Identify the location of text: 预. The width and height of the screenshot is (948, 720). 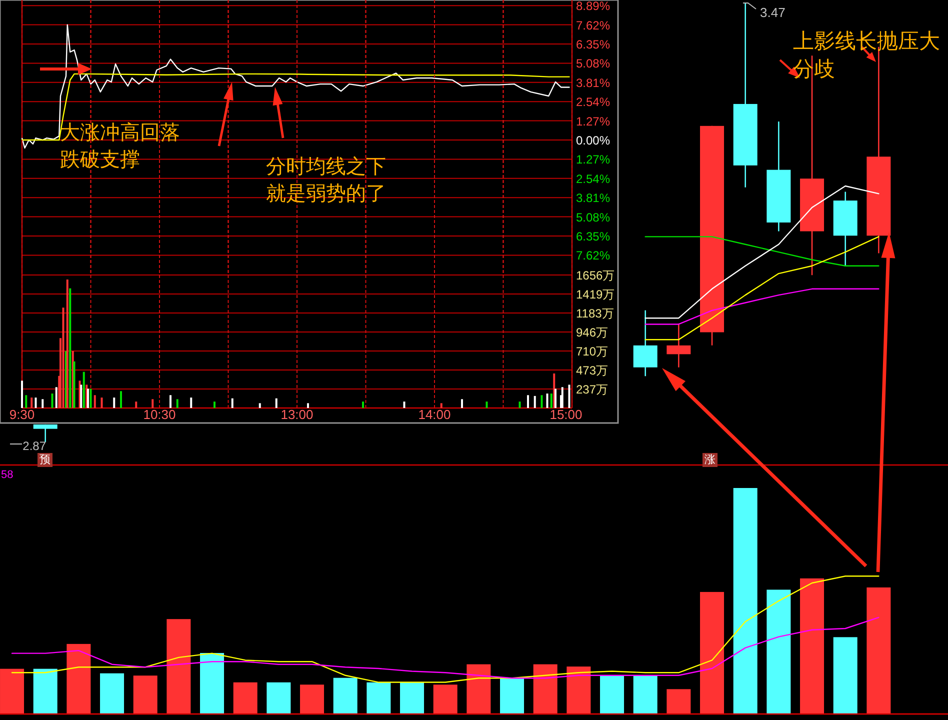
(45, 460).